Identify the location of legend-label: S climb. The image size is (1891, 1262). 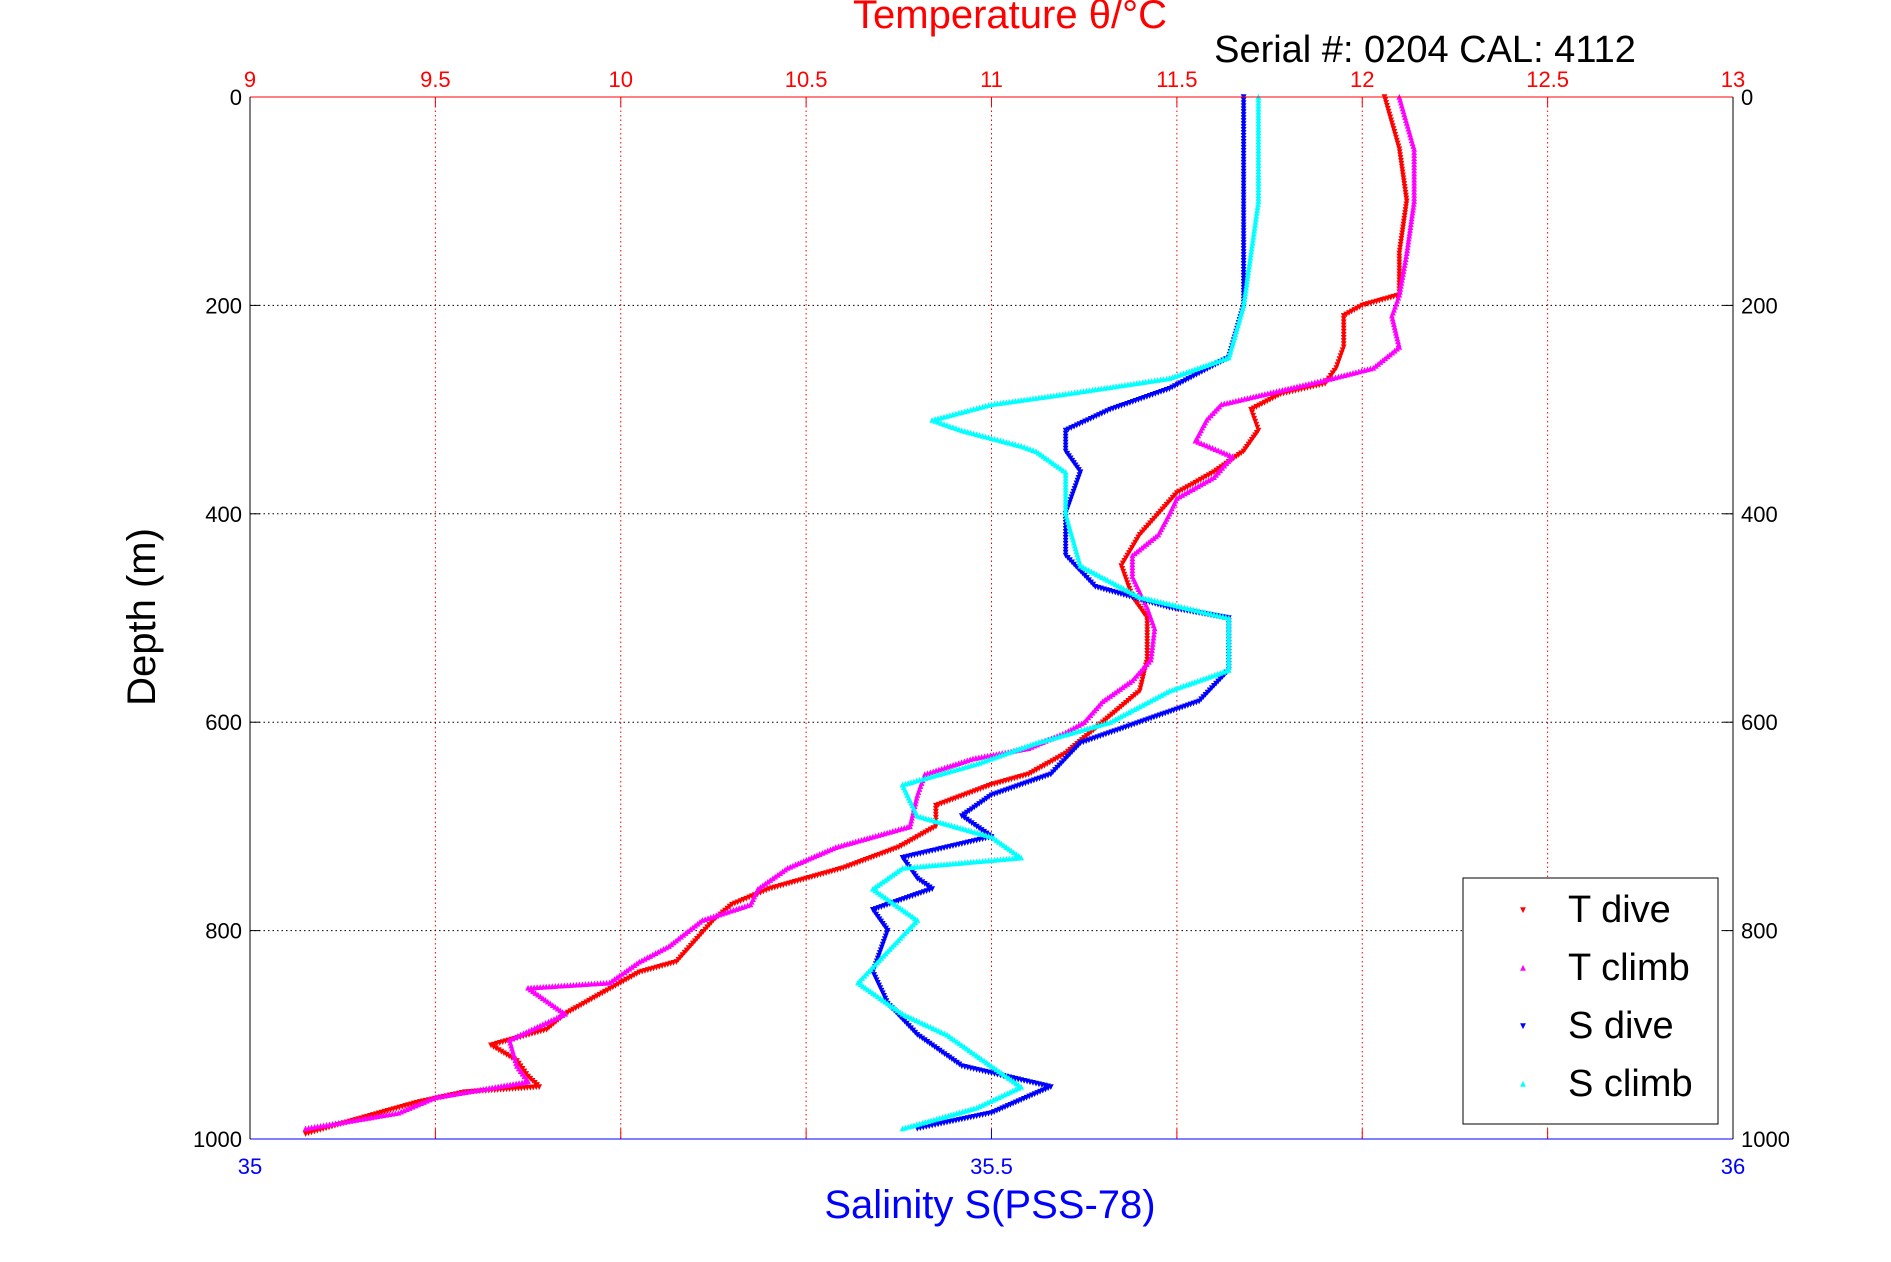
(1630, 1084).